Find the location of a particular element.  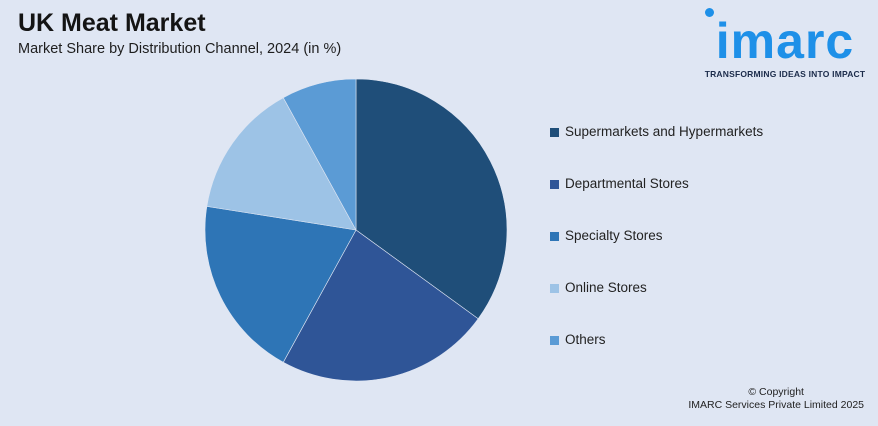

copyright-owner: IMARC Services Private Limited 2025 is located at coordinates (776, 405).